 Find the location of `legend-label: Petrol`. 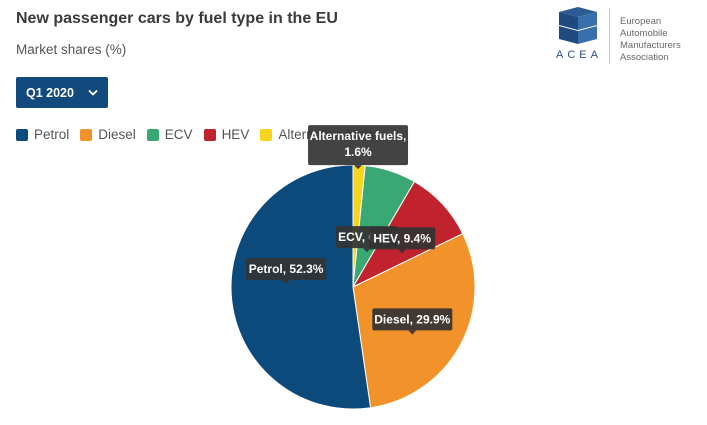

legend-label: Petrol is located at coordinates (52, 134).